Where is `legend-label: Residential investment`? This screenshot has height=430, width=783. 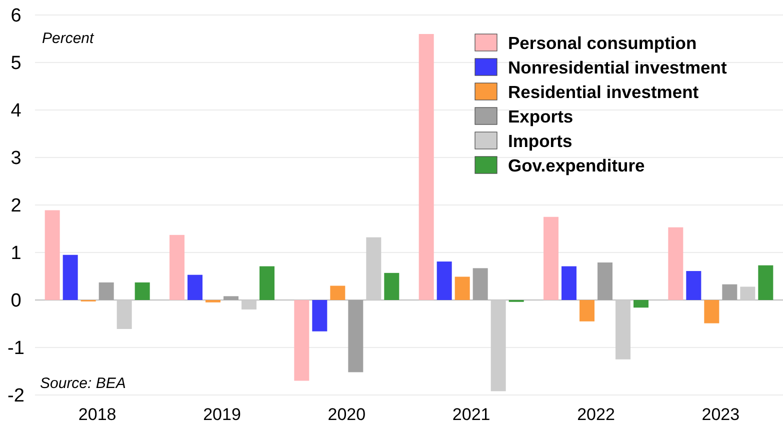
legend-label: Residential investment is located at coordinates (603, 92).